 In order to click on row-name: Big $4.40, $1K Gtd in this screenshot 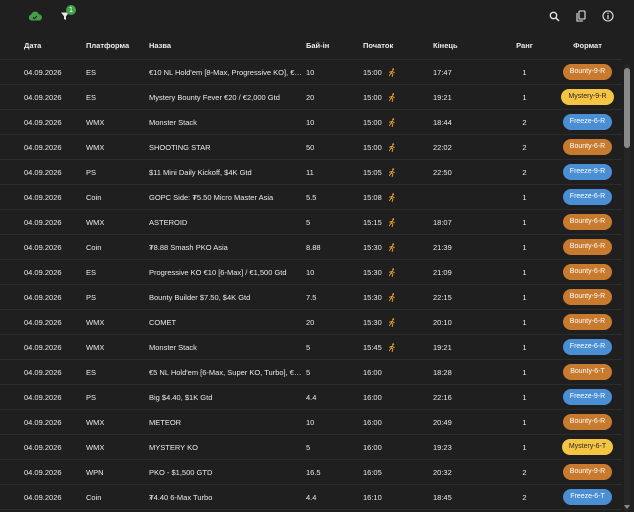, I will do `click(181, 397)`.